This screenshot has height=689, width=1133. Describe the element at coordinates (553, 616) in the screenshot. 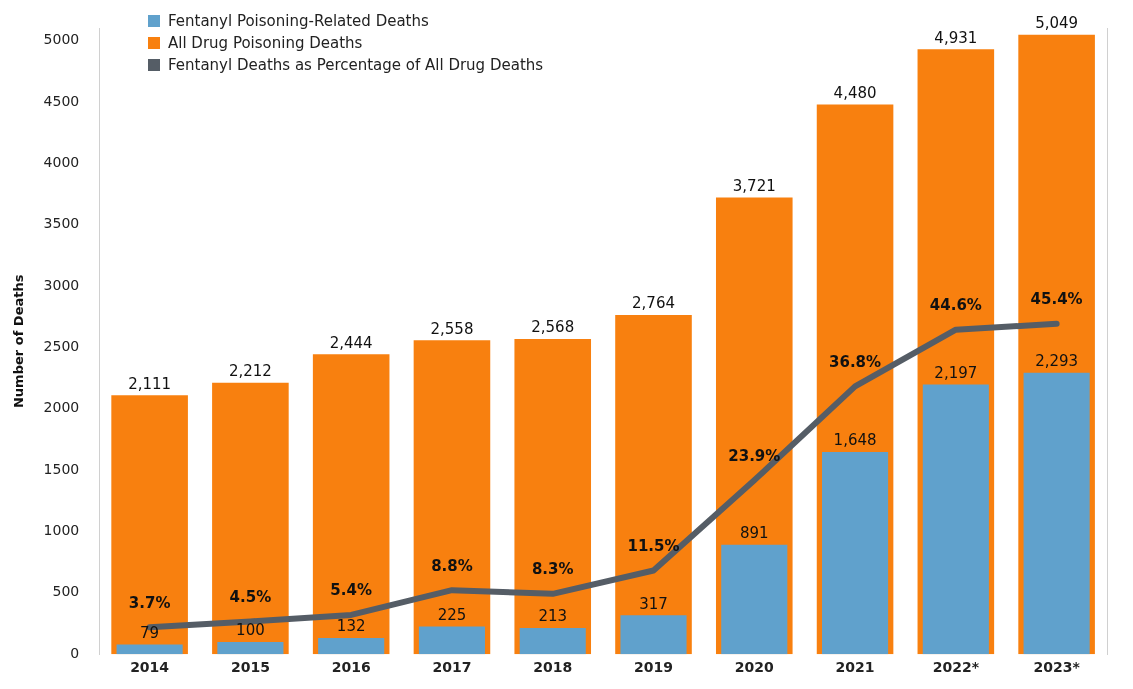

I see `data-label: 213` at that location.